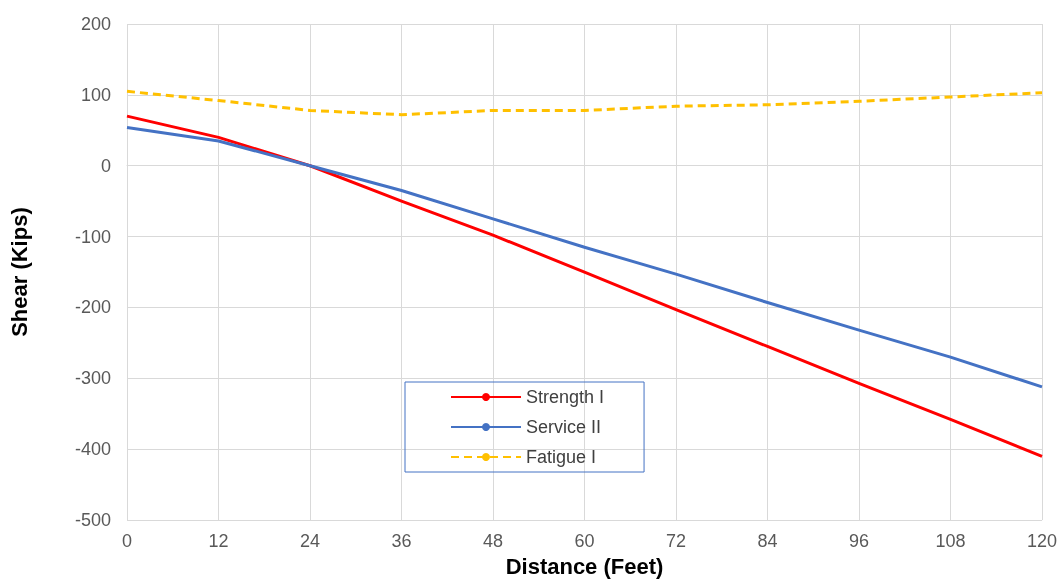 Image resolution: width=1063 pixels, height=582 pixels. I want to click on x-tick-label: 24, so click(310, 541).